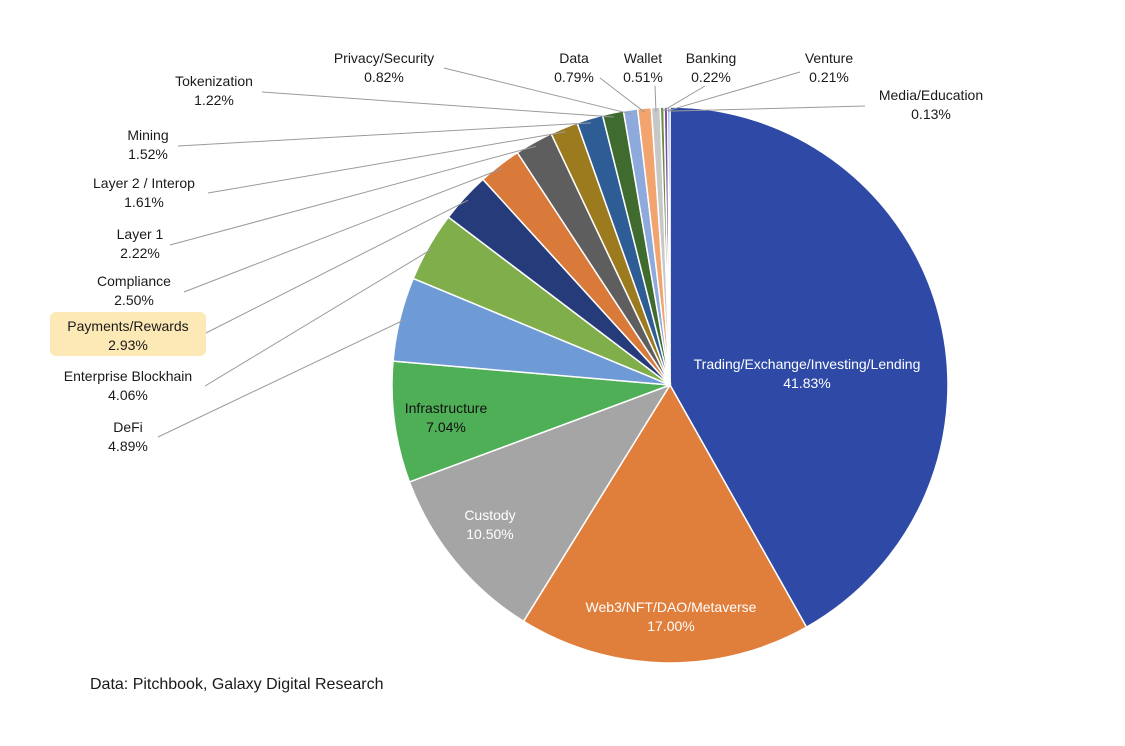 This screenshot has width=1125, height=746. I want to click on slice-label-value: 4.06%, so click(128, 395).